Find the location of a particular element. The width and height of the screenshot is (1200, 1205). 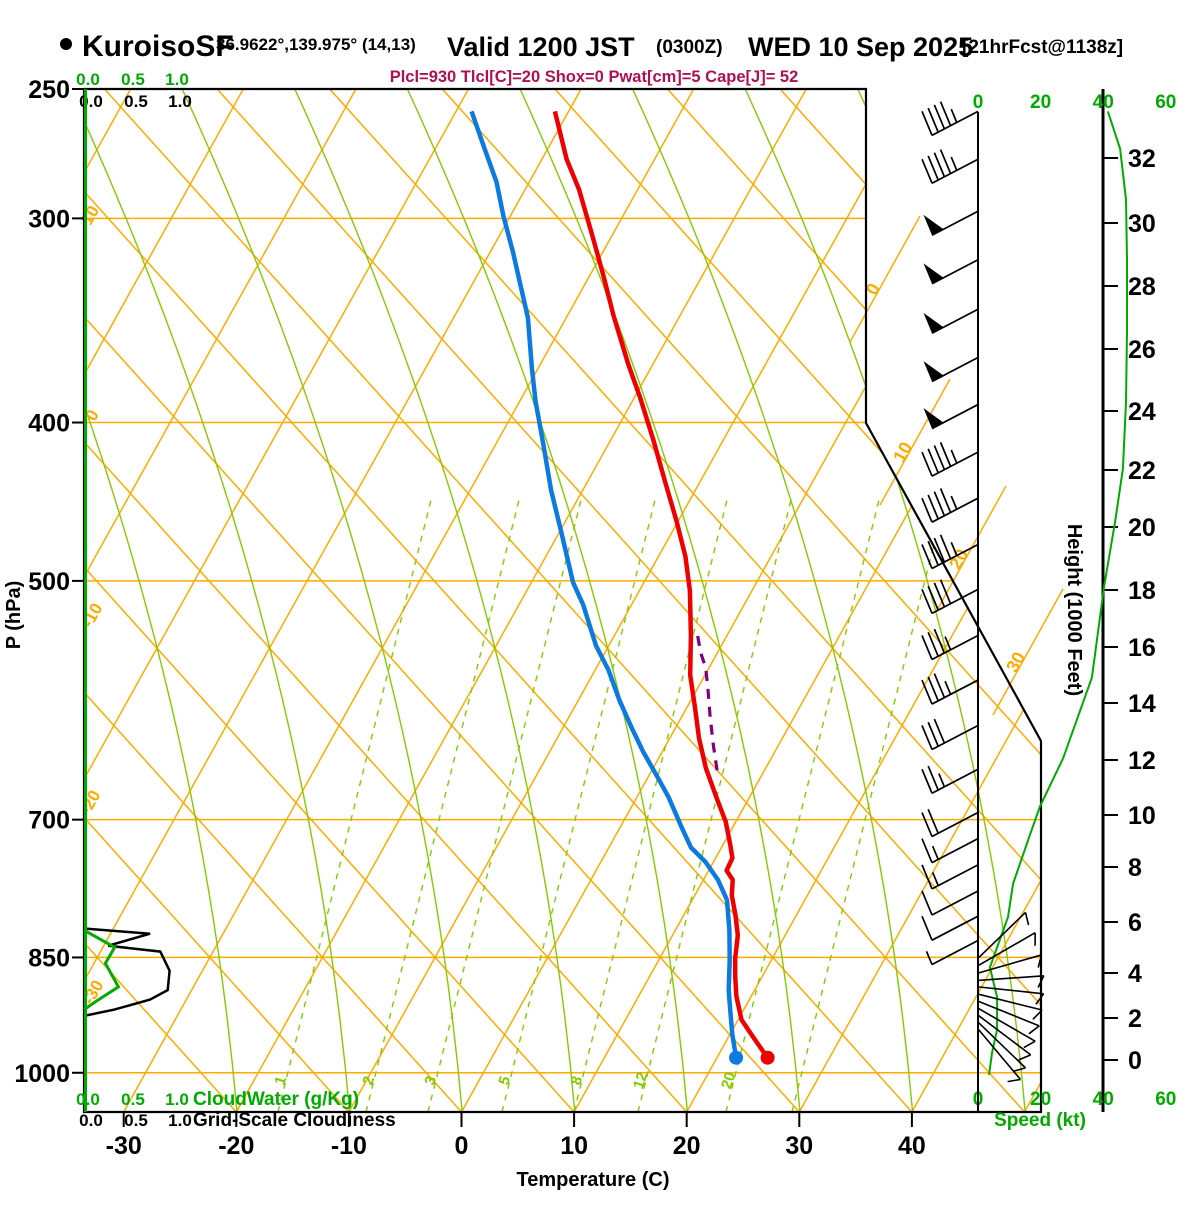

pressure-tick-label: 400 is located at coordinates (49, 424).